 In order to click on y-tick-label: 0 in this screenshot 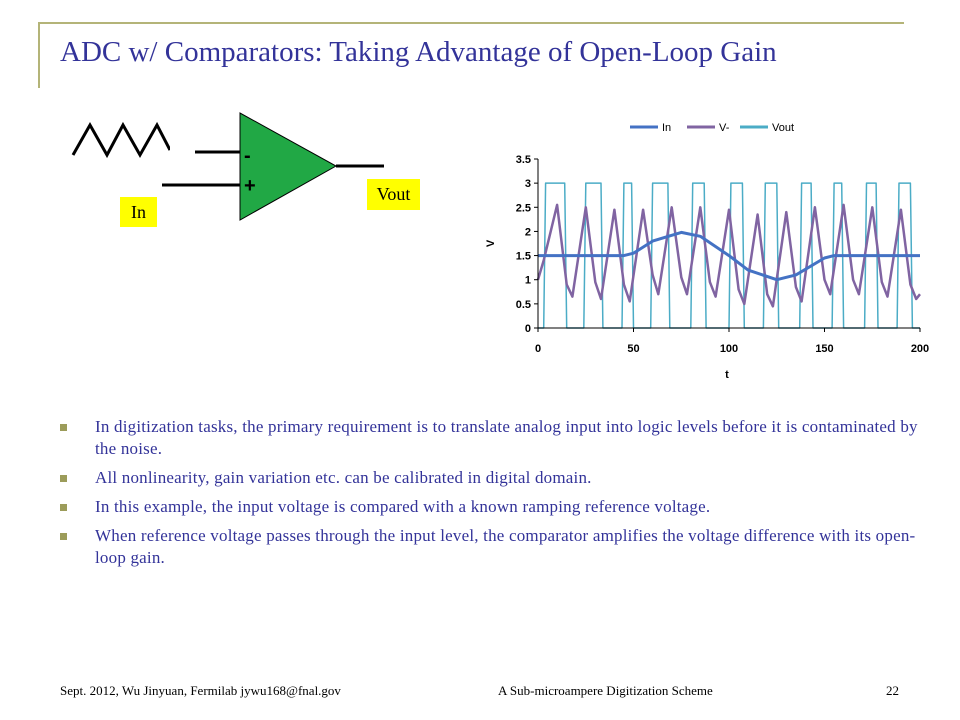, I will do `click(528, 329)`.